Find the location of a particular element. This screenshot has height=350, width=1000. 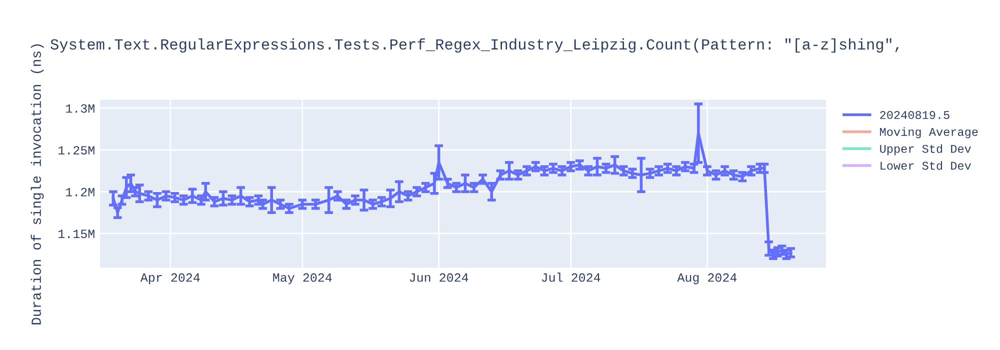

y-tick-label: 1.3M is located at coordinates (80, 108).